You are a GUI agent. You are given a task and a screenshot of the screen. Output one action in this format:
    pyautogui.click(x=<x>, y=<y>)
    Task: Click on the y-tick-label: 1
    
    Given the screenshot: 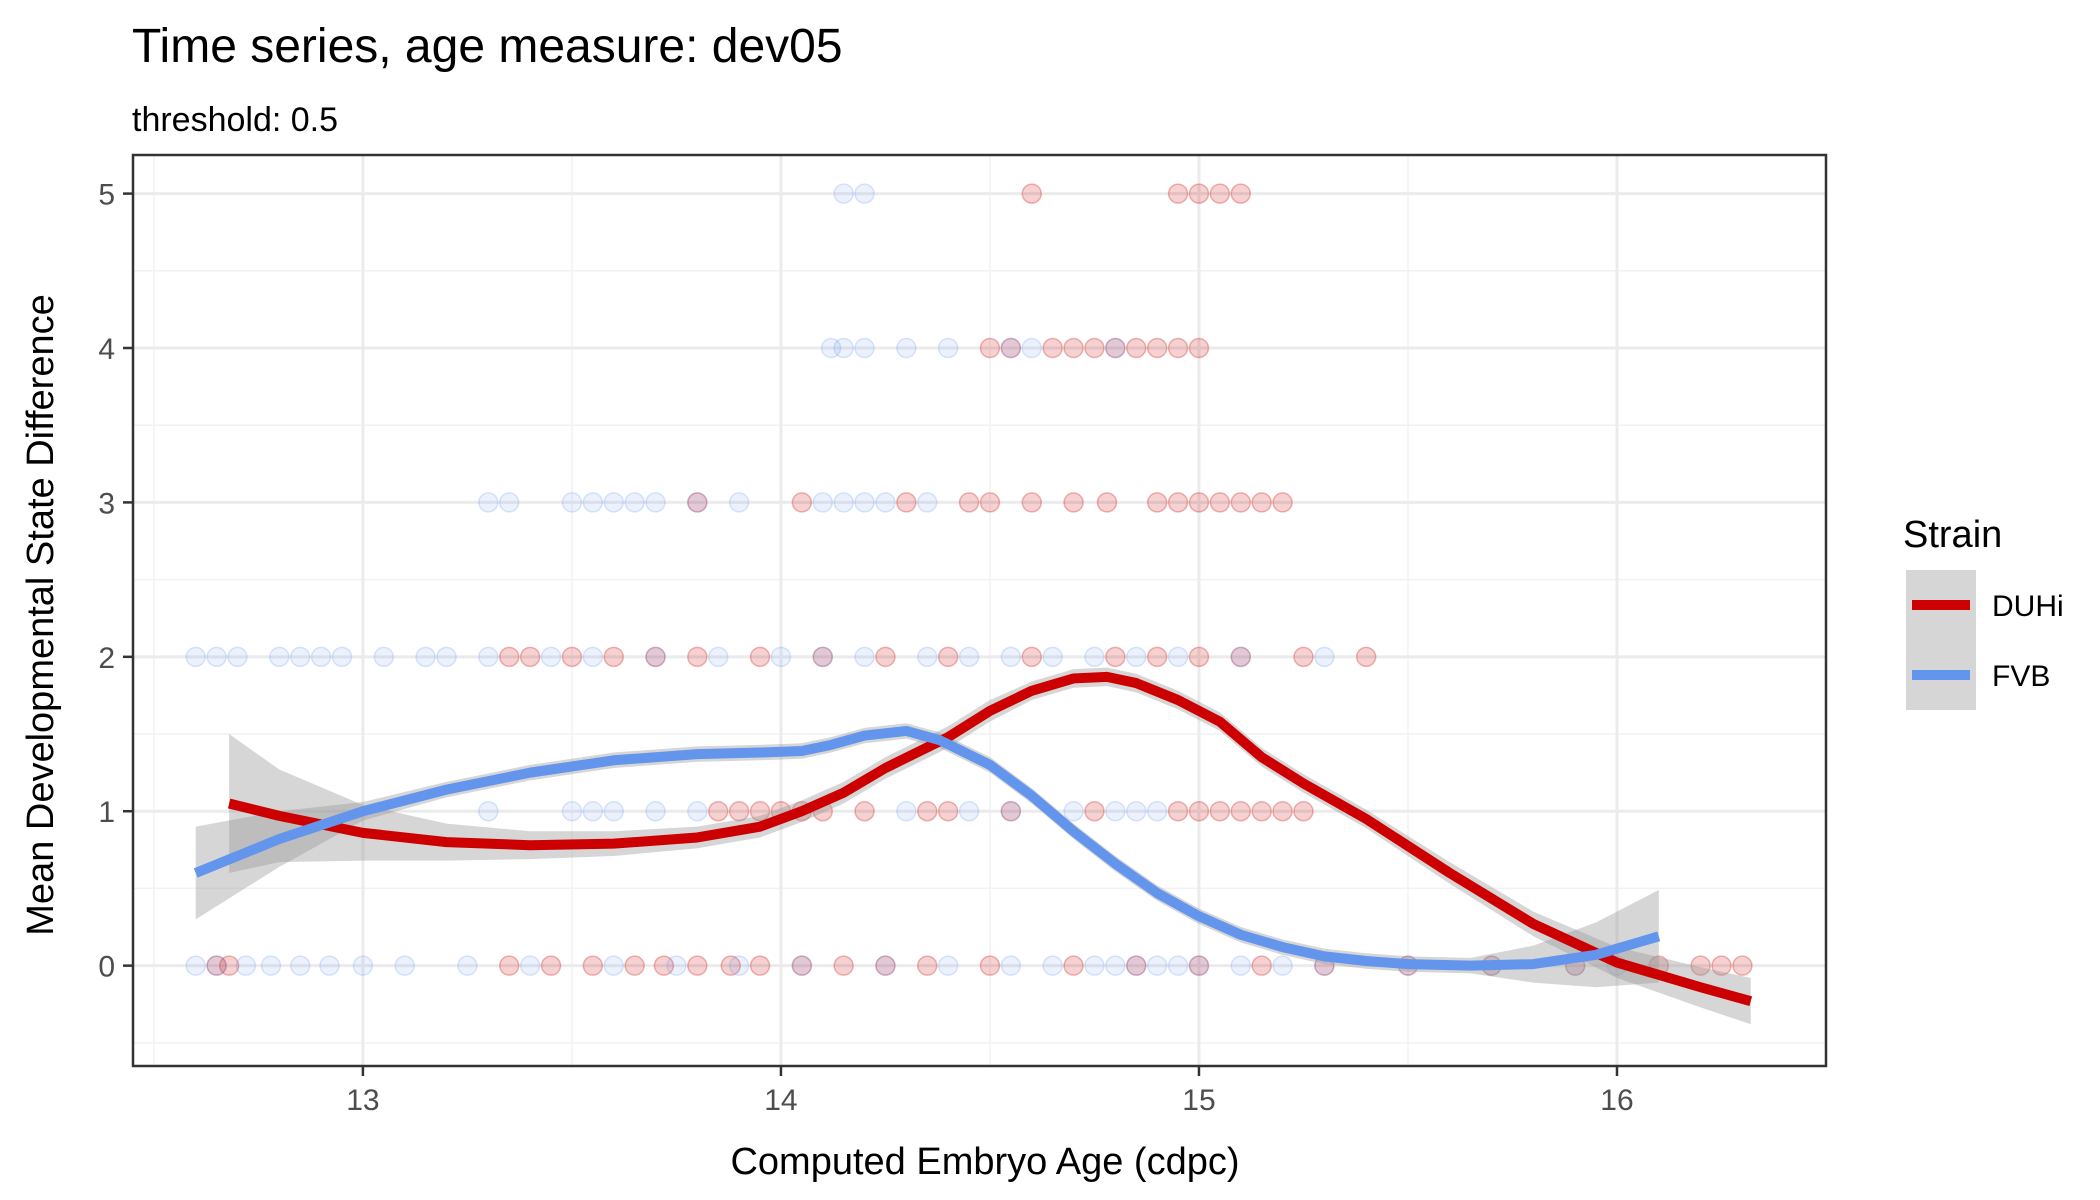 What is the action you would take?
    pyautogui.click(x=106, y=812)
    